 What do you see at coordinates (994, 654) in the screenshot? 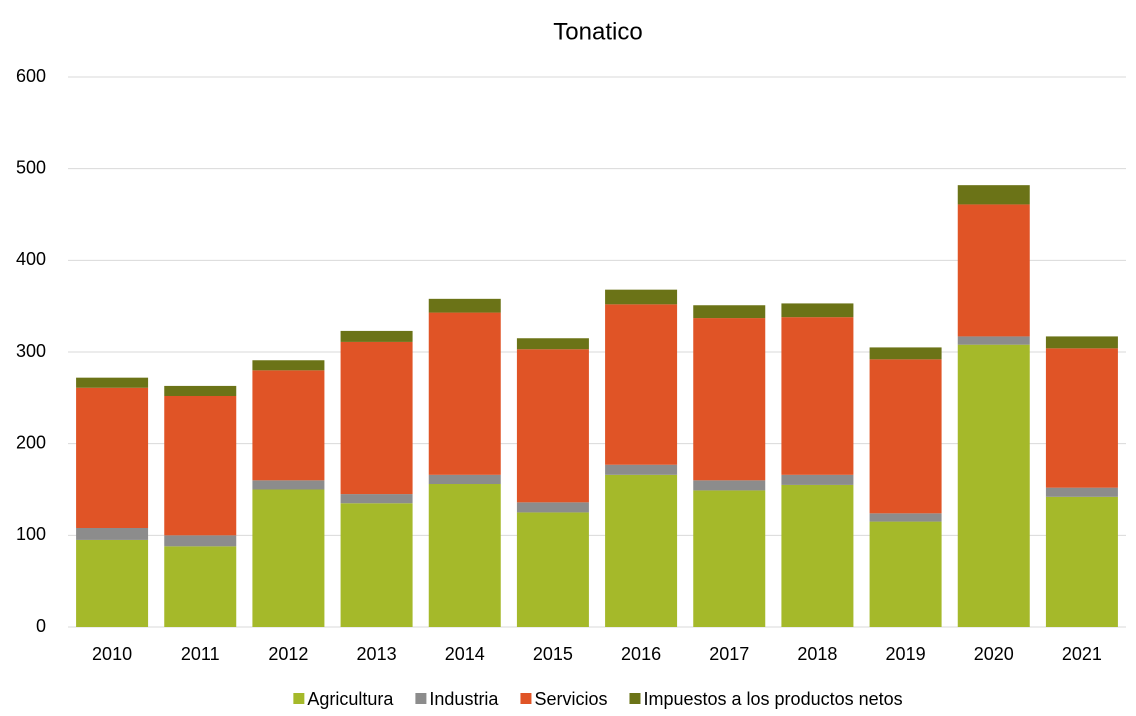
I see `x-tick-label: 2020` at bounding box center [994, 654].